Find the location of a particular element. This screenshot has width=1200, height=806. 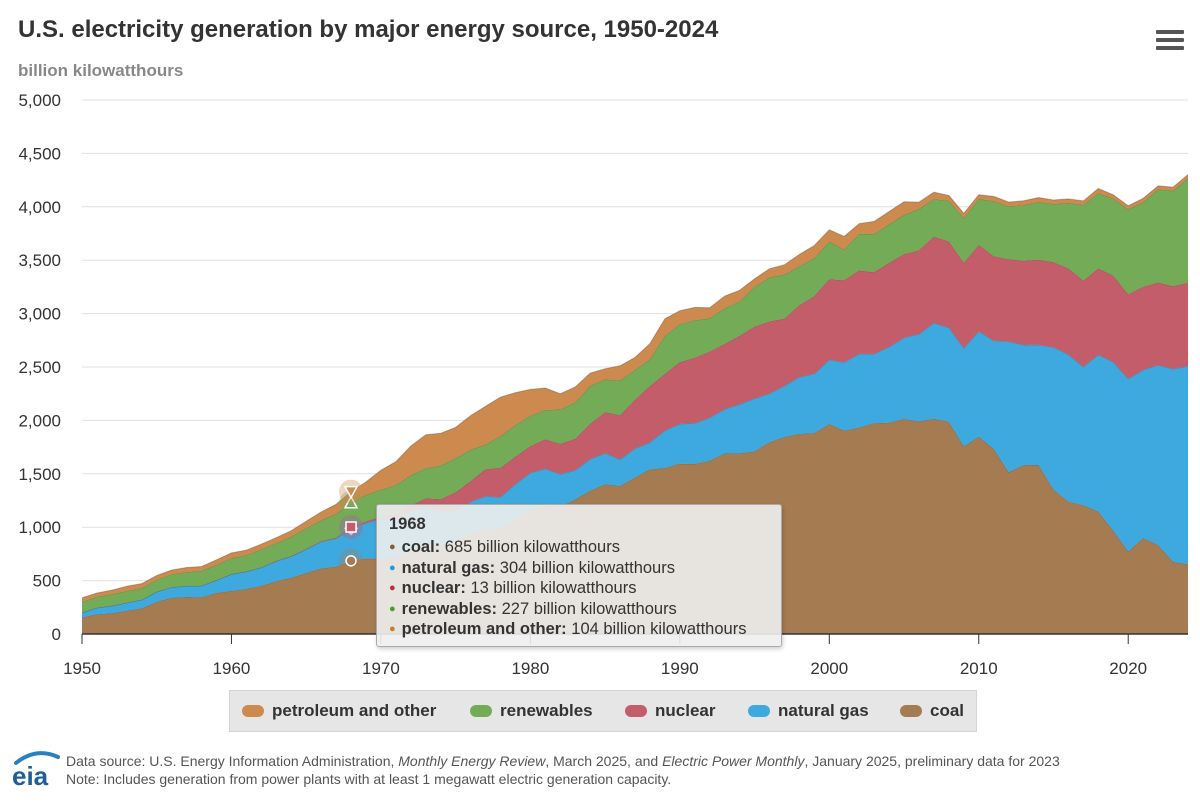

units-label: billion kilowatthours is located at coordinates (101, 70).